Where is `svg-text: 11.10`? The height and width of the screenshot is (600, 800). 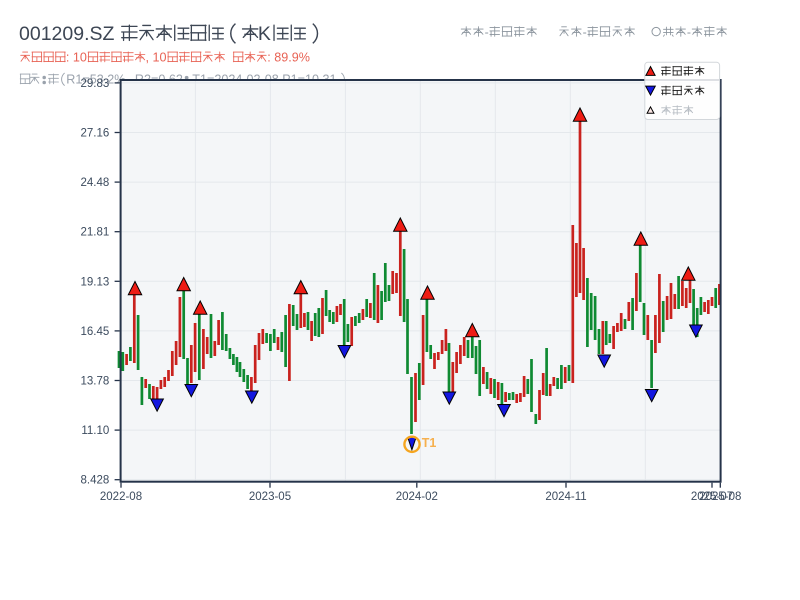
svg-text: 11.10 is located at coordinates (95, 431).